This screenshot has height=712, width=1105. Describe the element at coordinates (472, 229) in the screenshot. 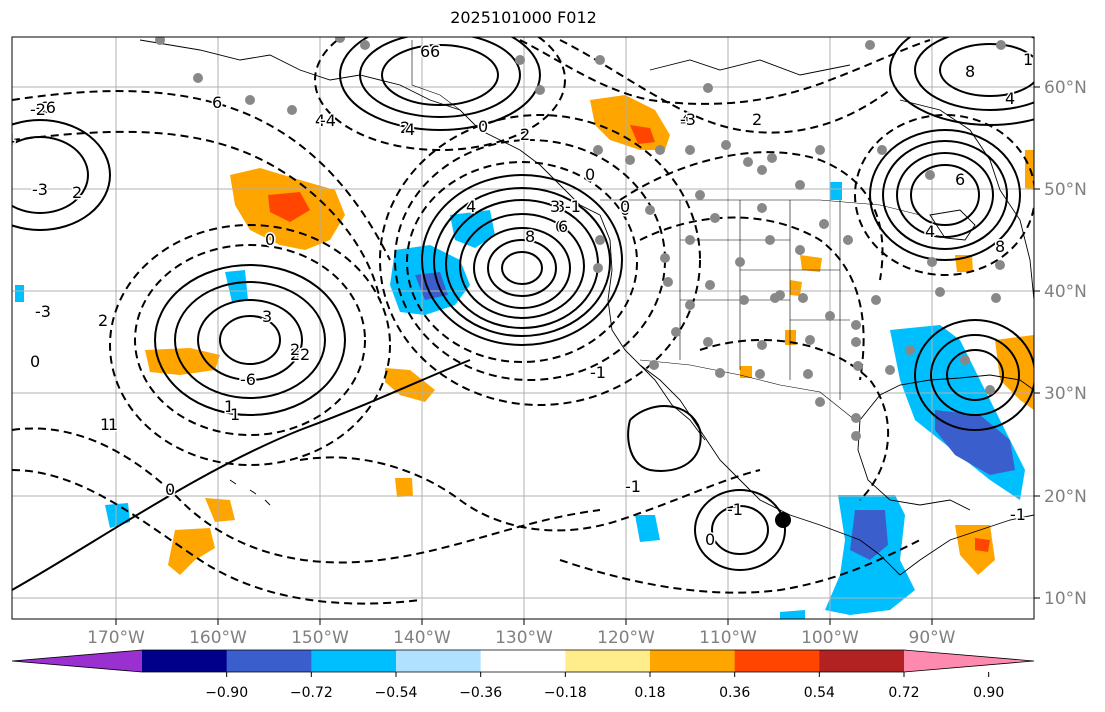

I see `cyan-region-low-center` at that location.